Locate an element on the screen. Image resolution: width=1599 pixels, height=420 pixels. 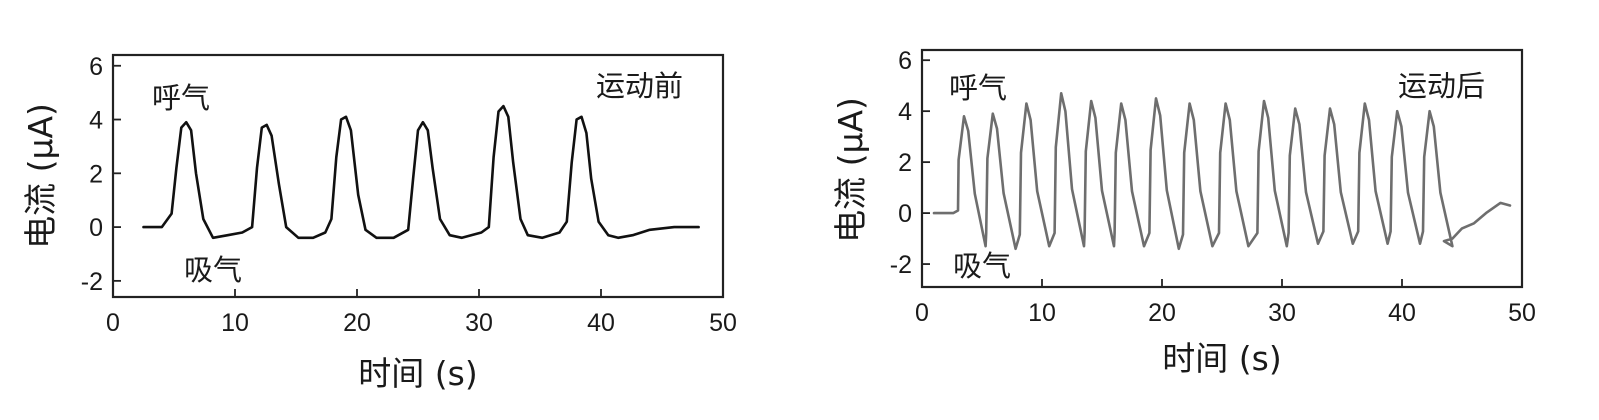
left-x-axis-title: 时间 (s) is located at coordinates (417, 373).